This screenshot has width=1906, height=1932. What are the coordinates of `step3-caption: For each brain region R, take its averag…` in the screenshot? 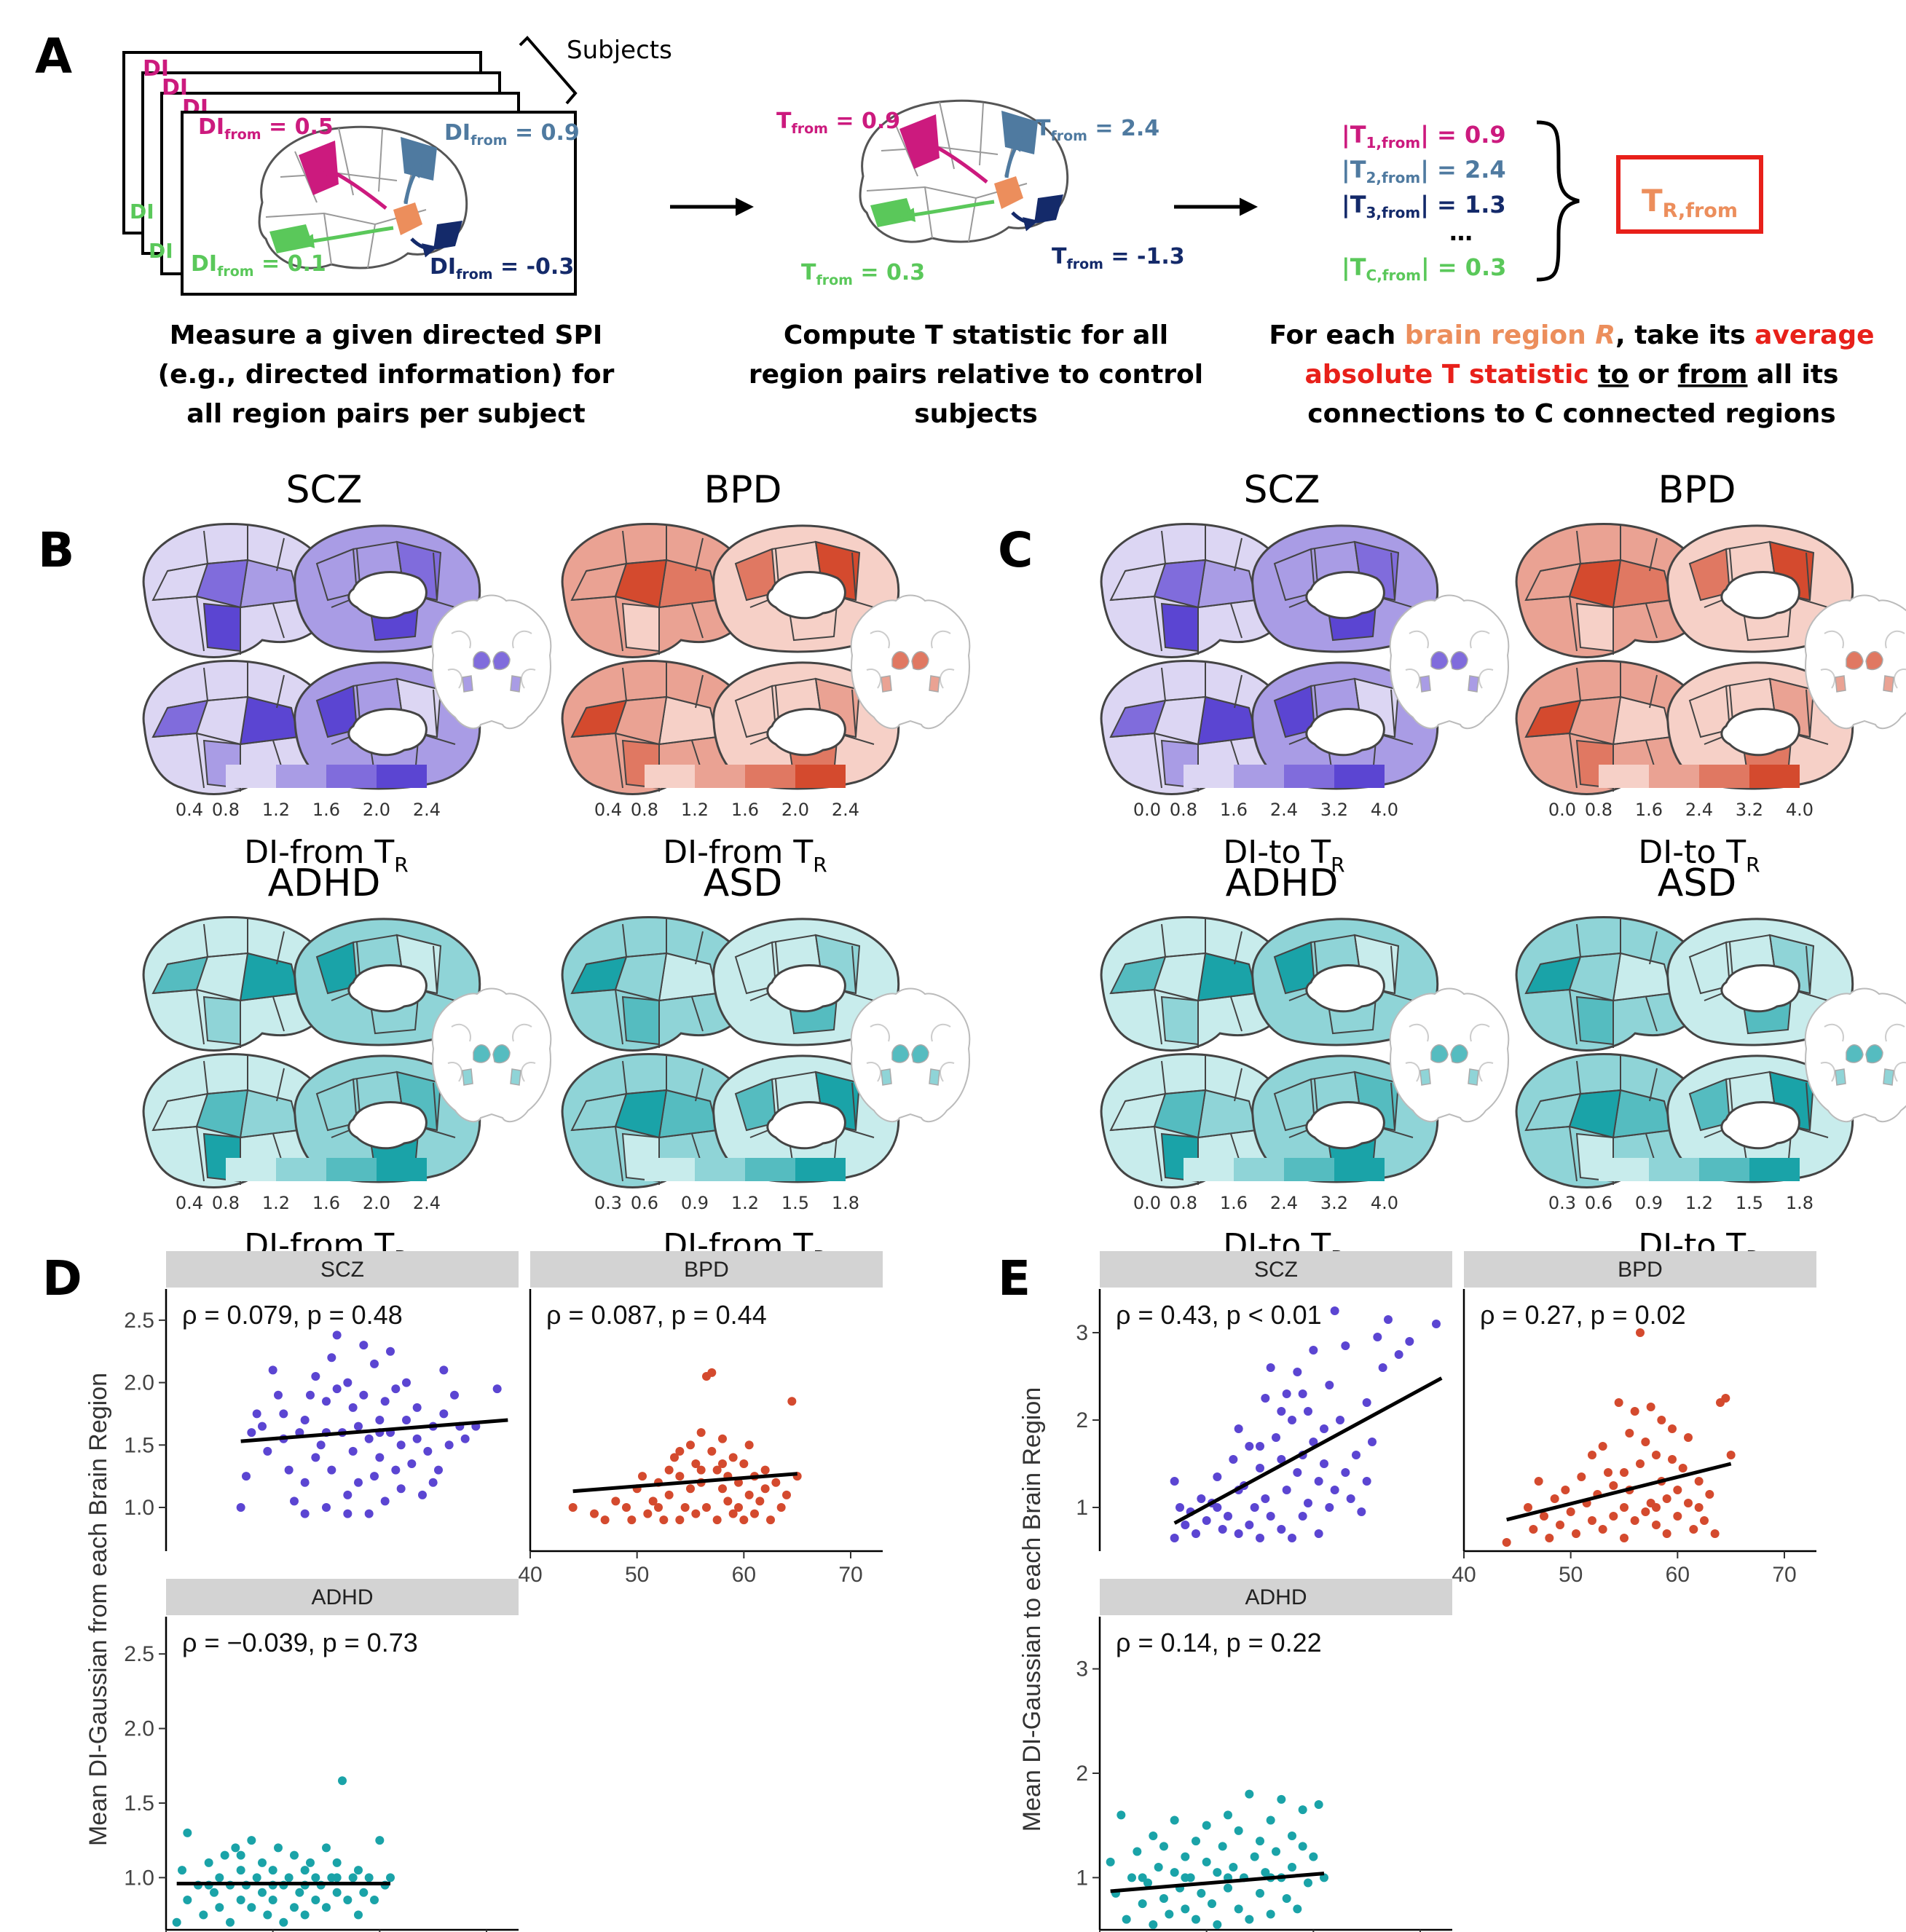 It's located at (1572, 375).